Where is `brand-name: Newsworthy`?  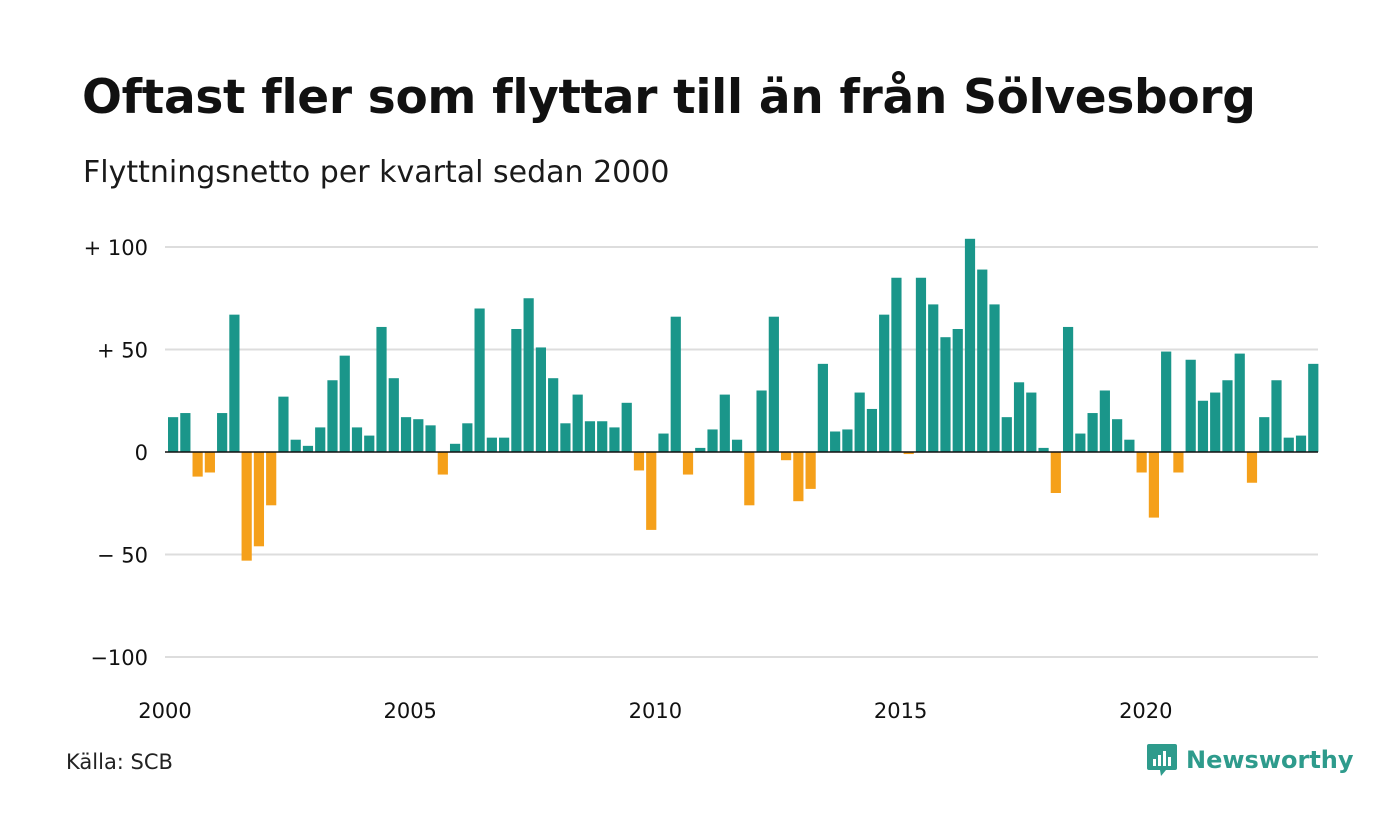
brand-name: Newsworthy is located at coordinates (1270, 760).